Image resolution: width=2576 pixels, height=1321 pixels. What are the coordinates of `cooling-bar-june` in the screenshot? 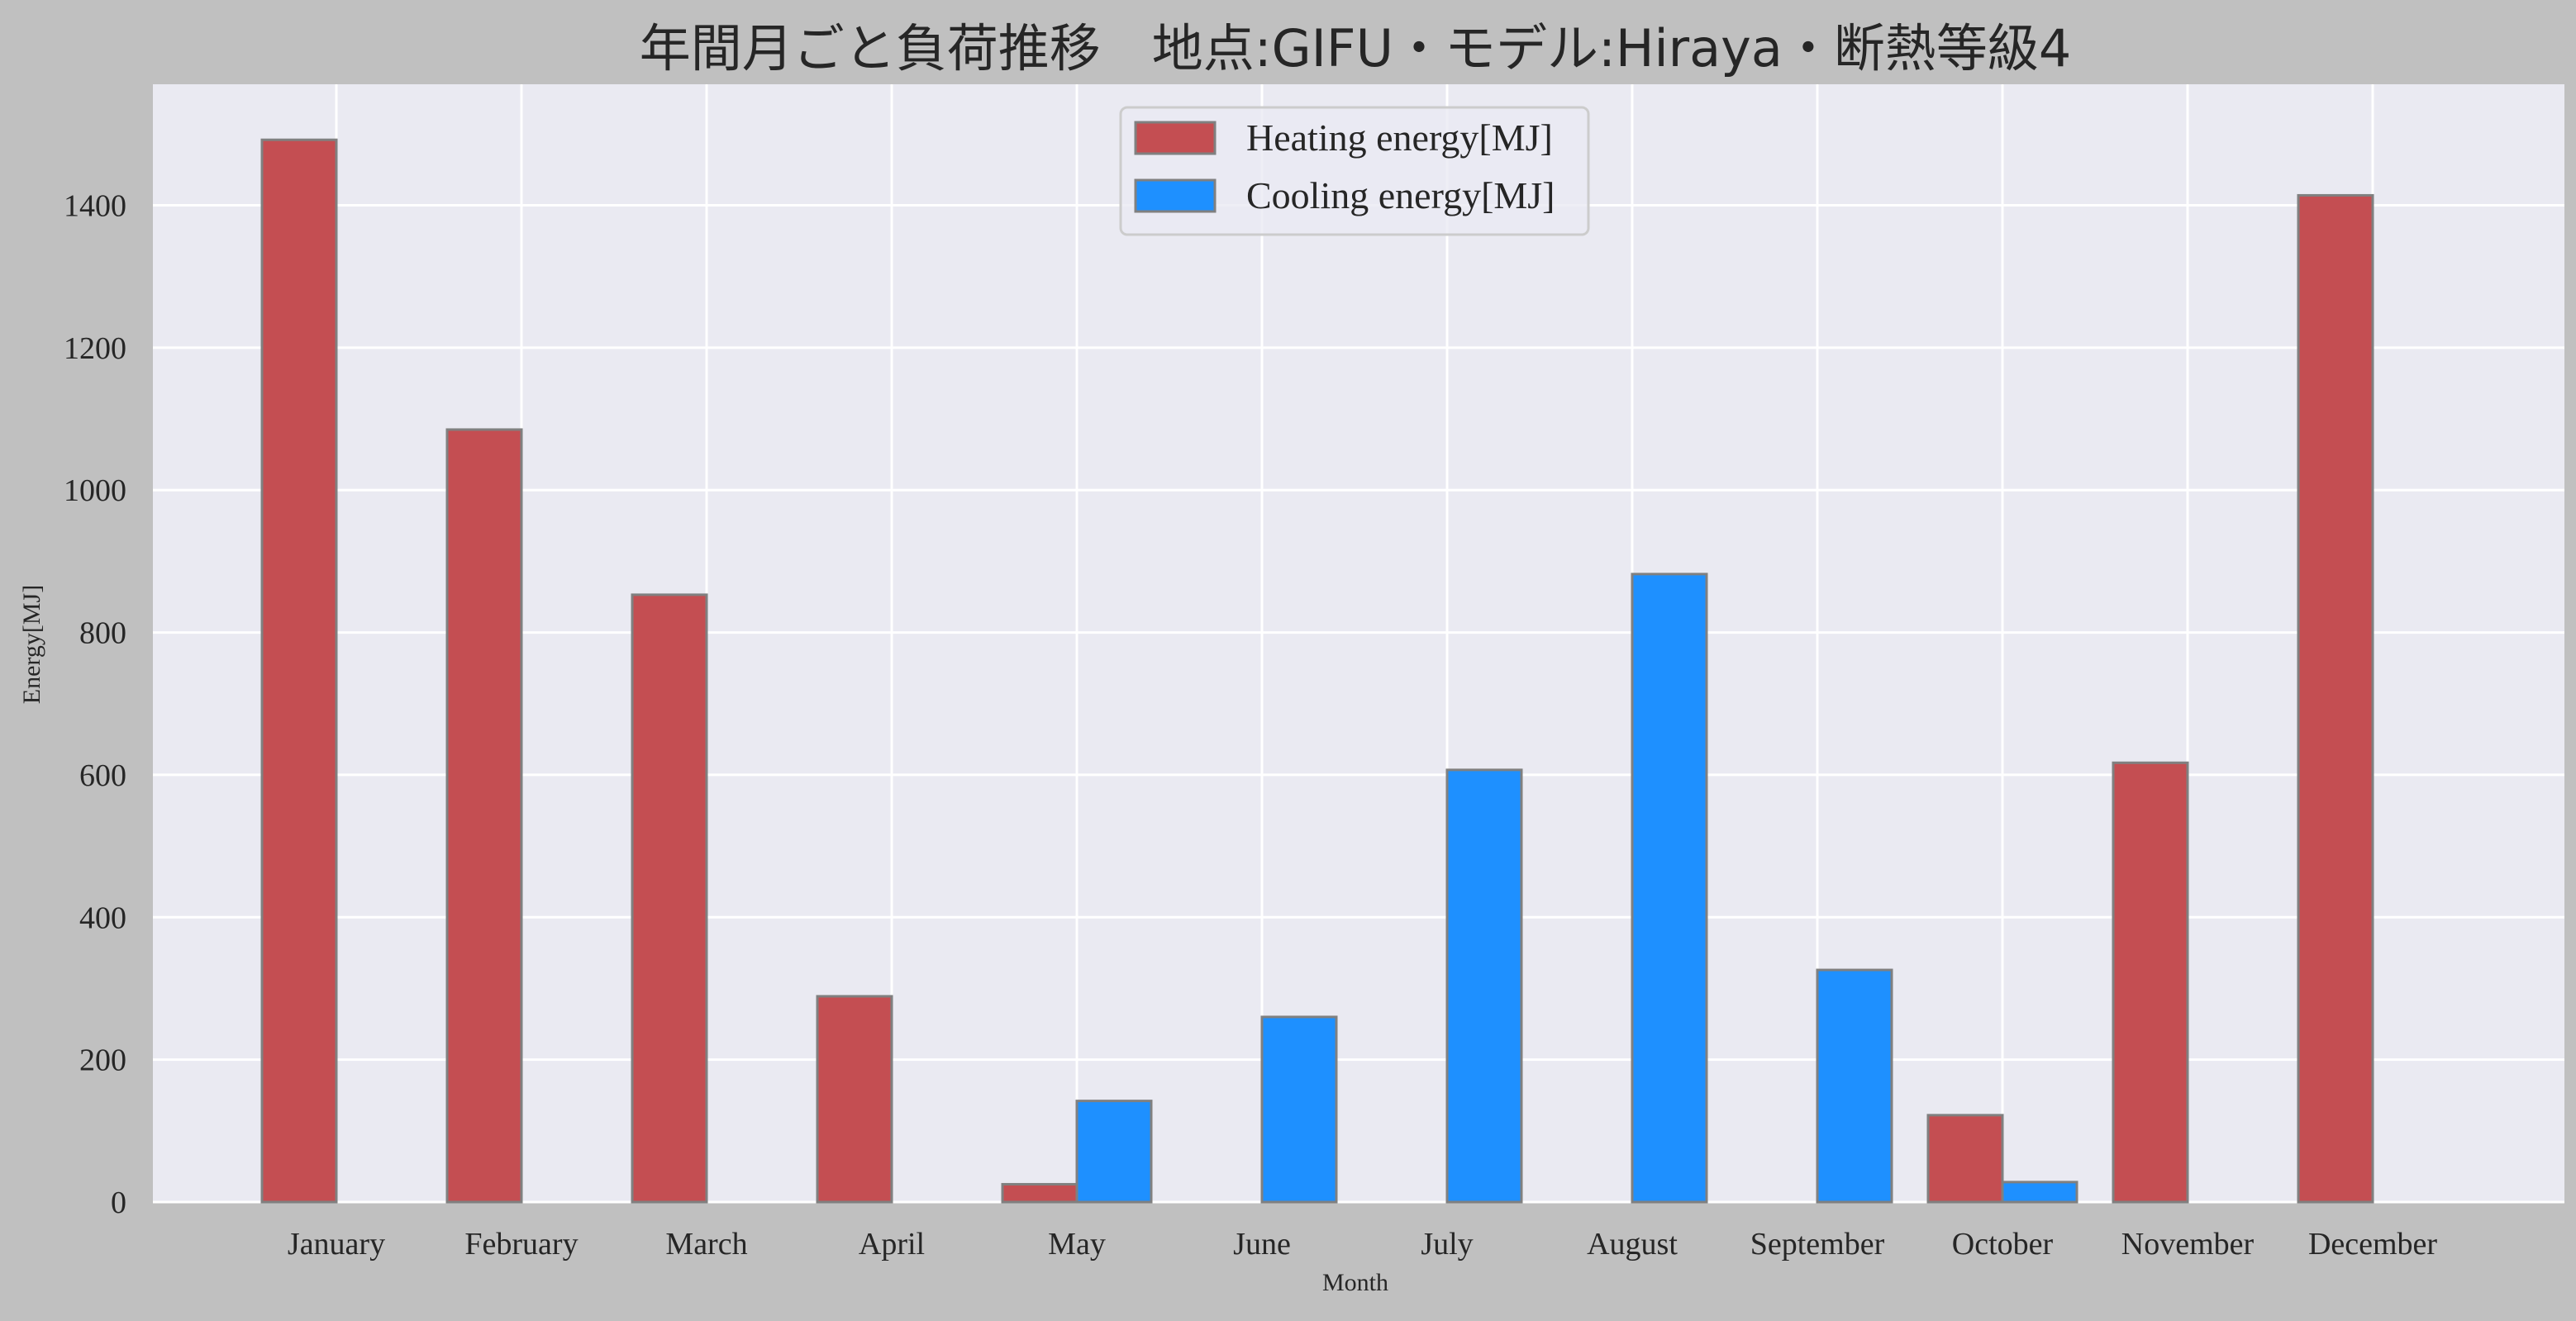 It's located at (1299, 1109).